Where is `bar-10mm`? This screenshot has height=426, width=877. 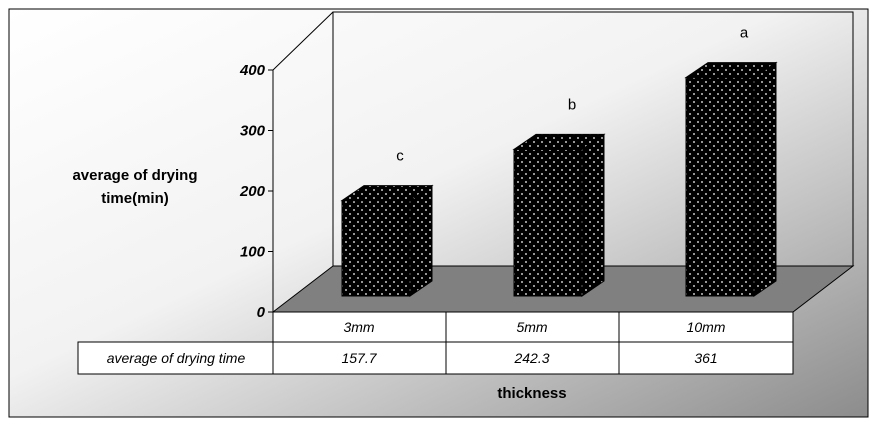 bar-10mm is located at coordinates (731, 179).